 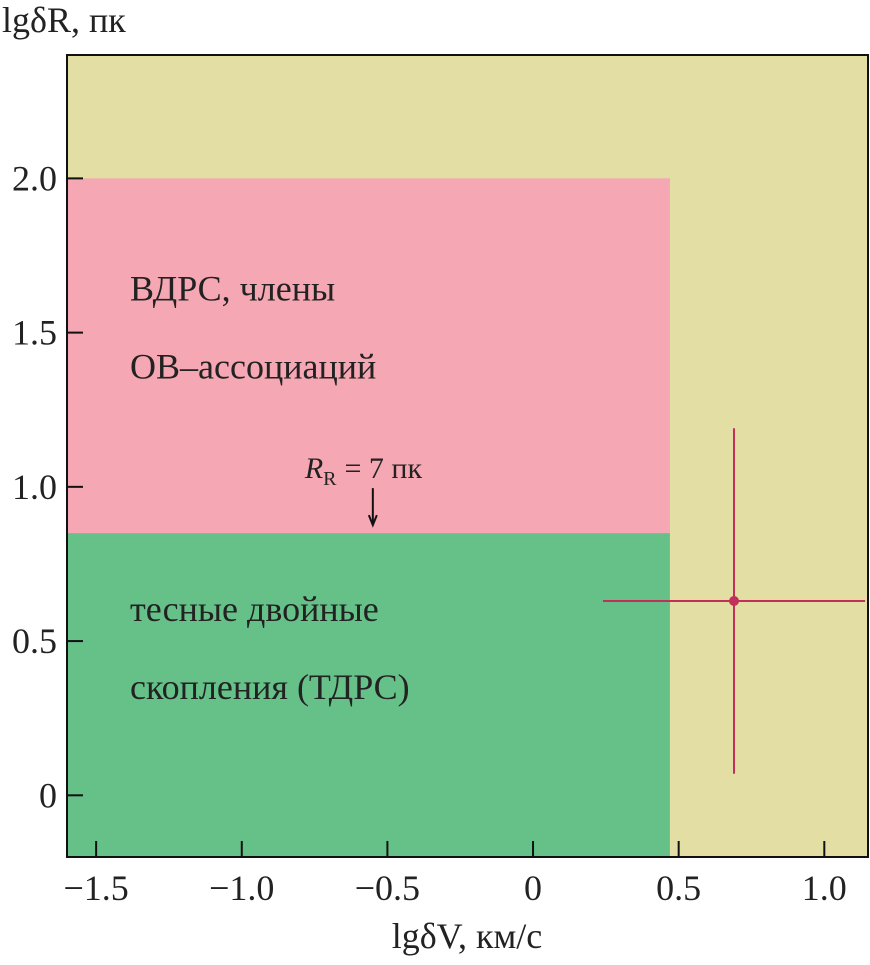 I want to click on y-tick-label: 0.5, so click(x=34, y=641).